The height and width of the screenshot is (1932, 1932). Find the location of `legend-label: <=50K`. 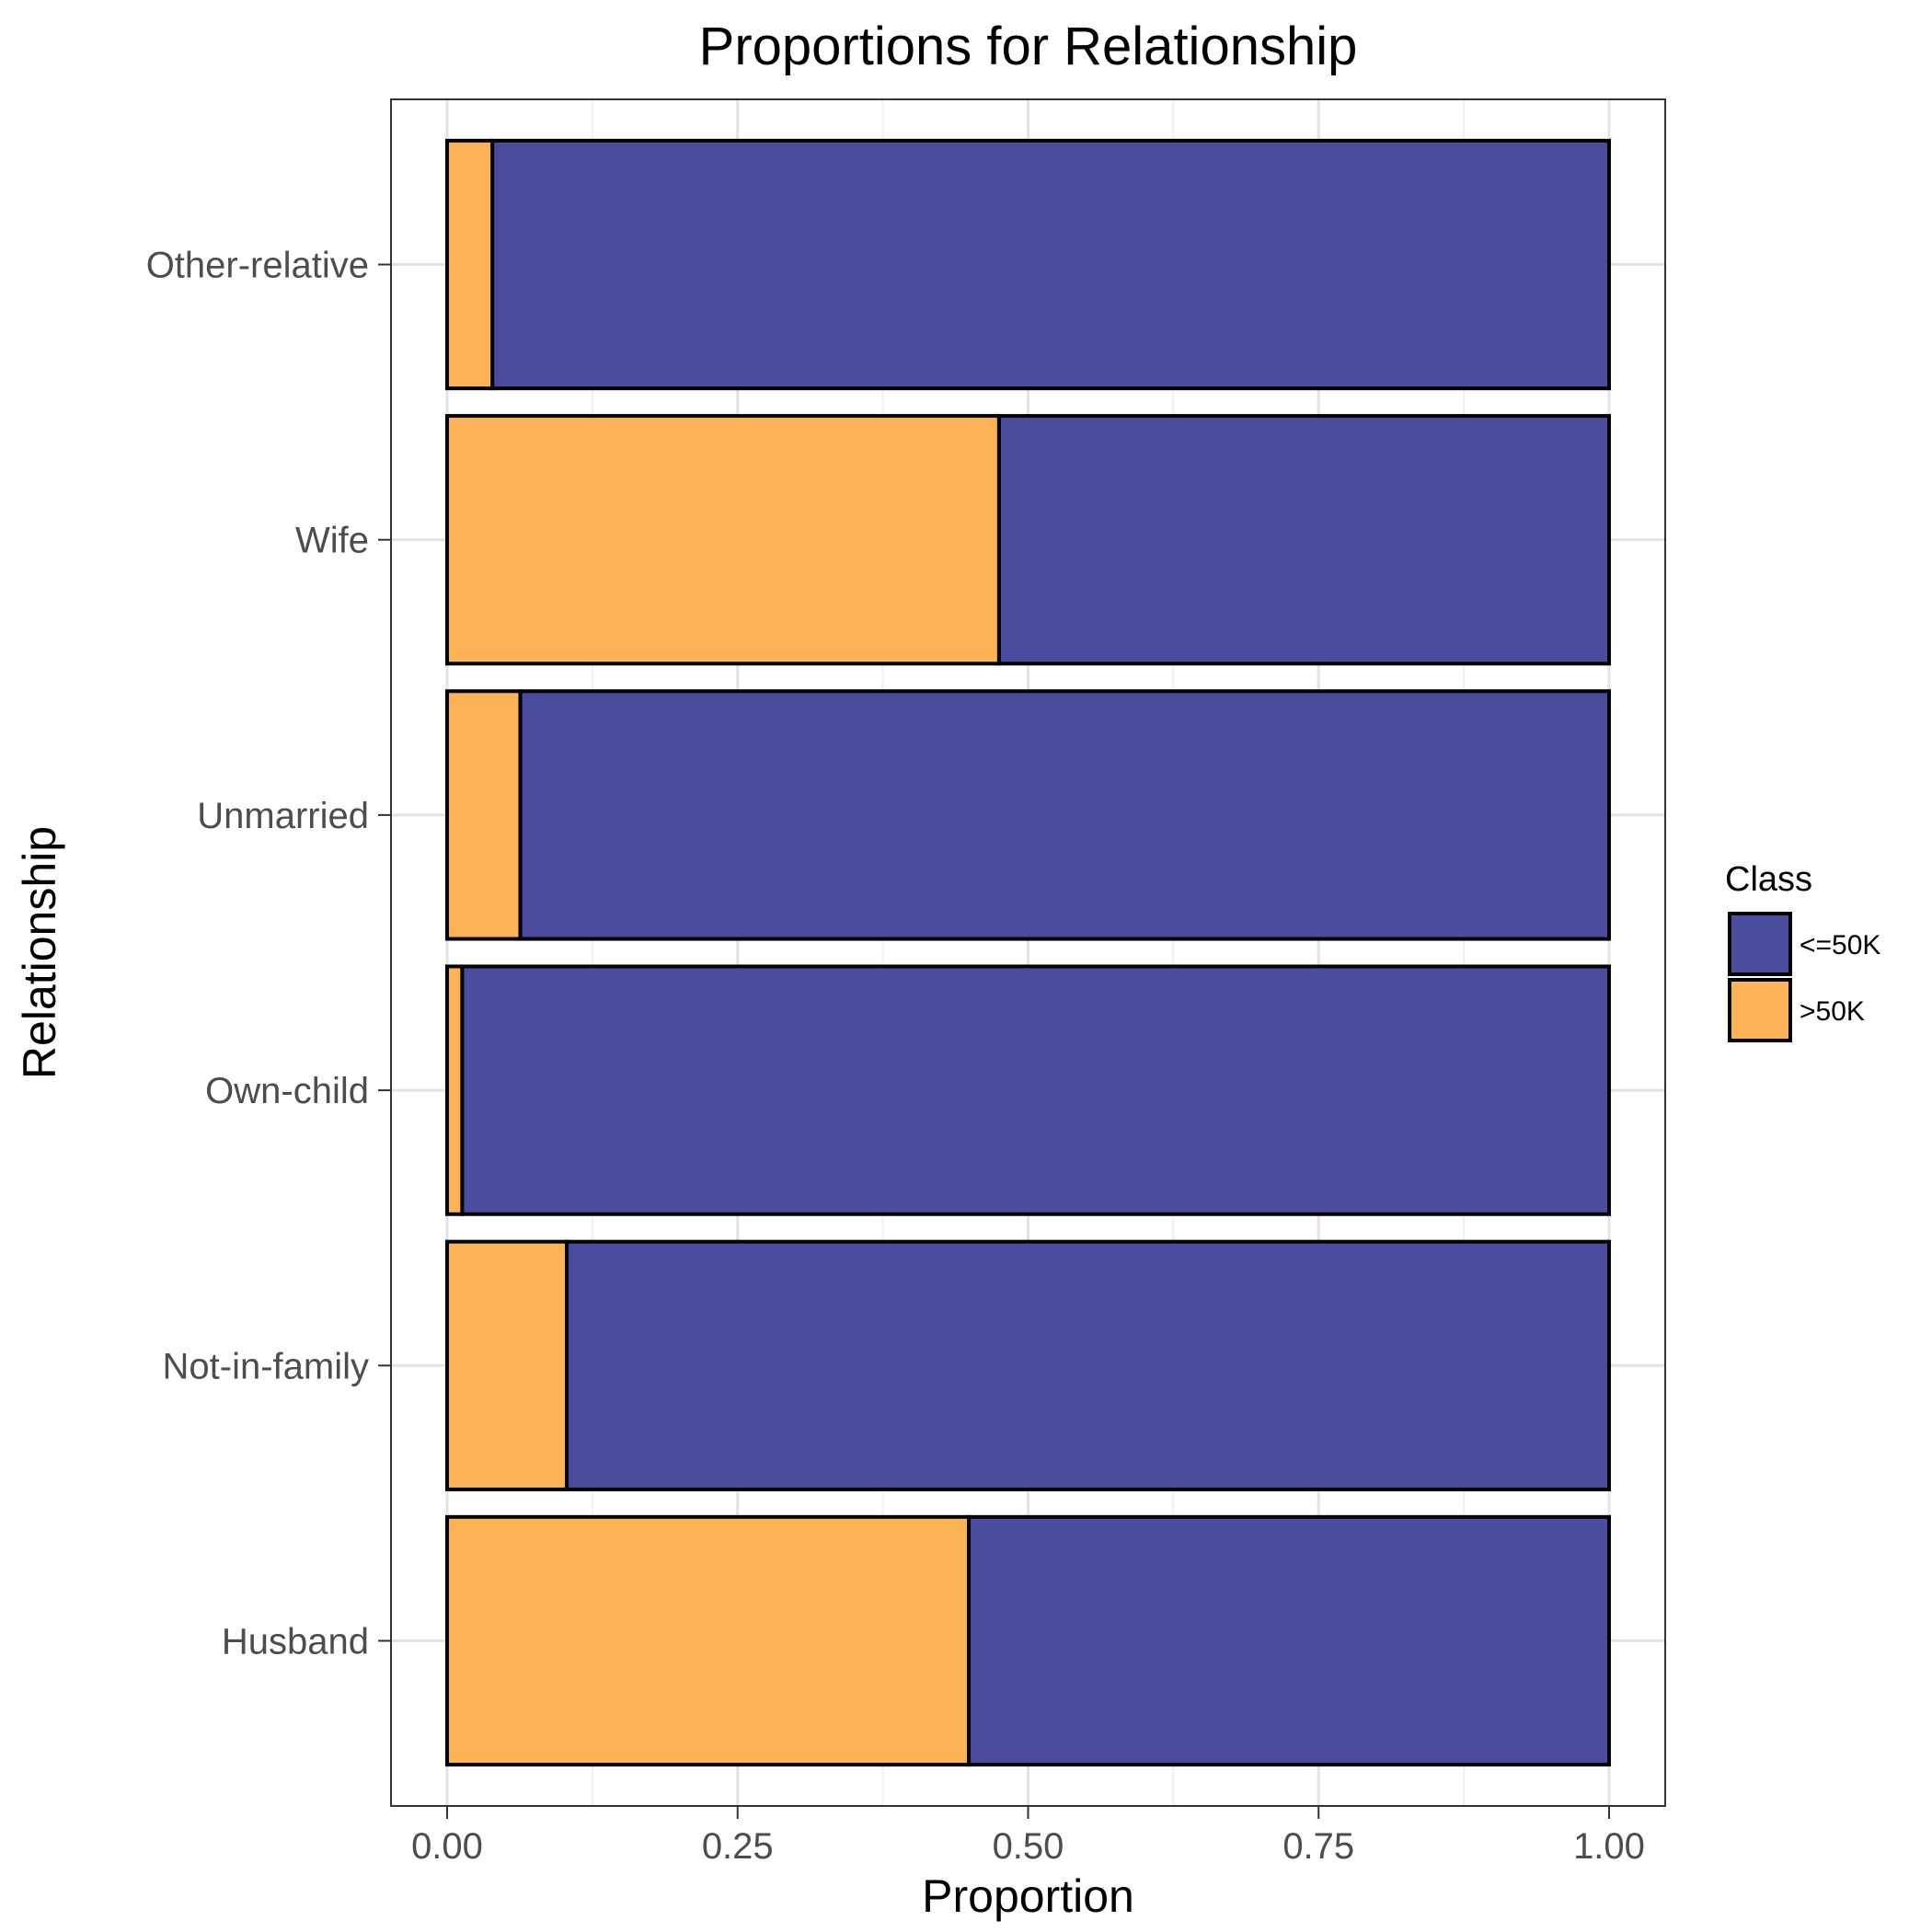

legend-label: <=50K is located at coordinates (1840, 945).